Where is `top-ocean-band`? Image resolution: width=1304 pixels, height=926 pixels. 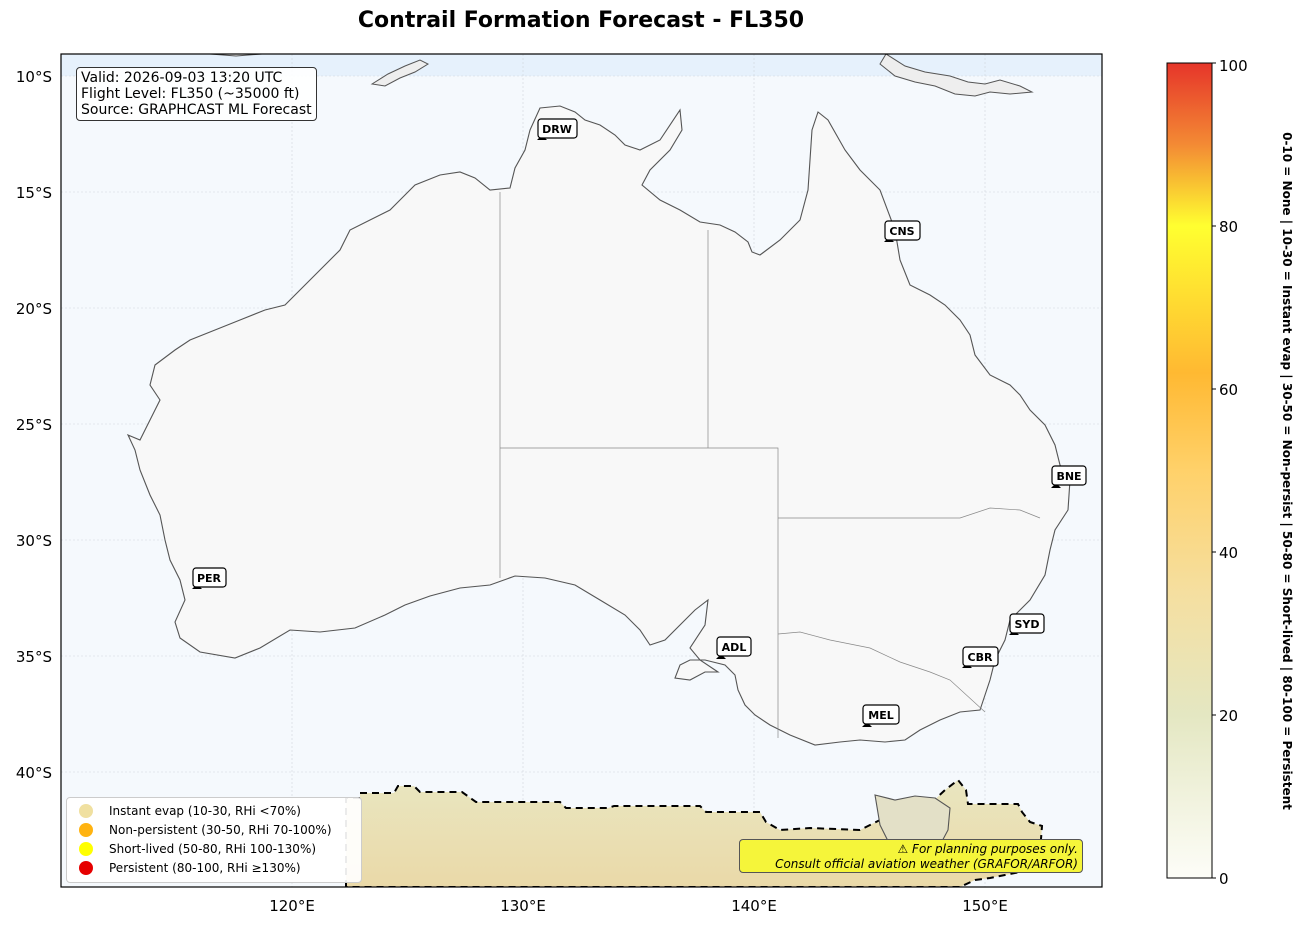 top-ocean-band is located at coordinates (581, 65).